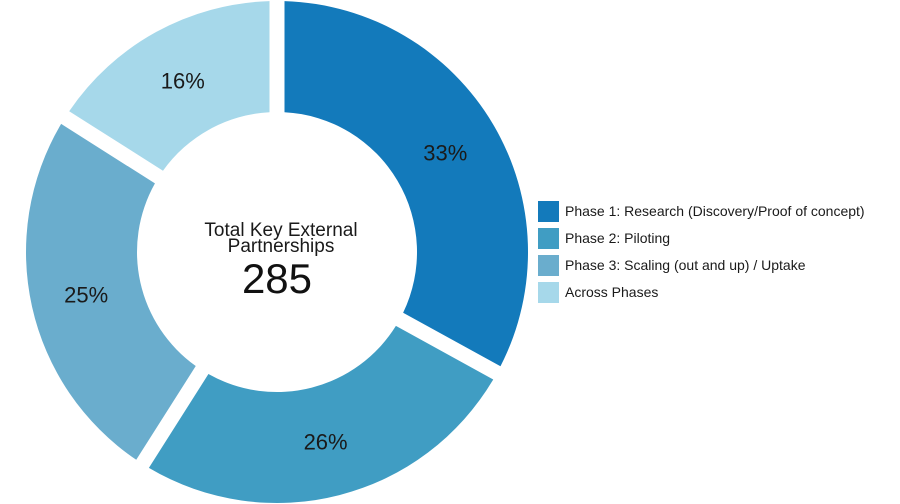 This screenshot has width=900, height=504. I want to click on slice-label-2: 26%, so click(326, 441).